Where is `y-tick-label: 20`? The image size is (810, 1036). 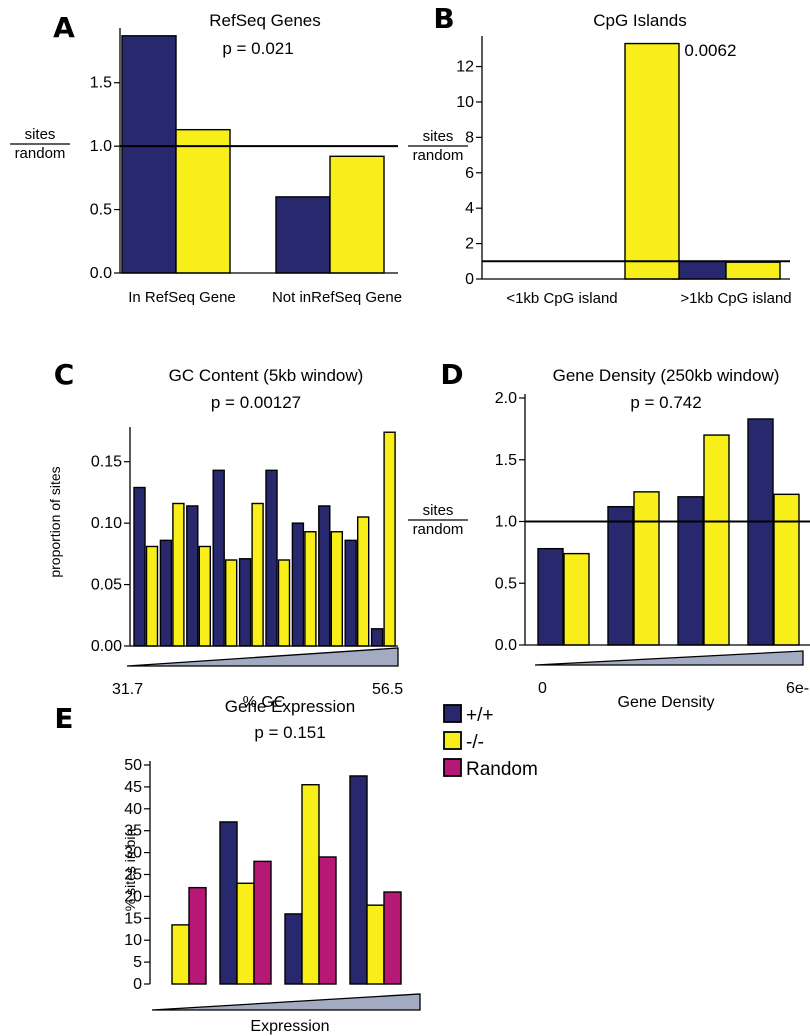
y-tick-label: 20 is located at coordinates (133, 896).